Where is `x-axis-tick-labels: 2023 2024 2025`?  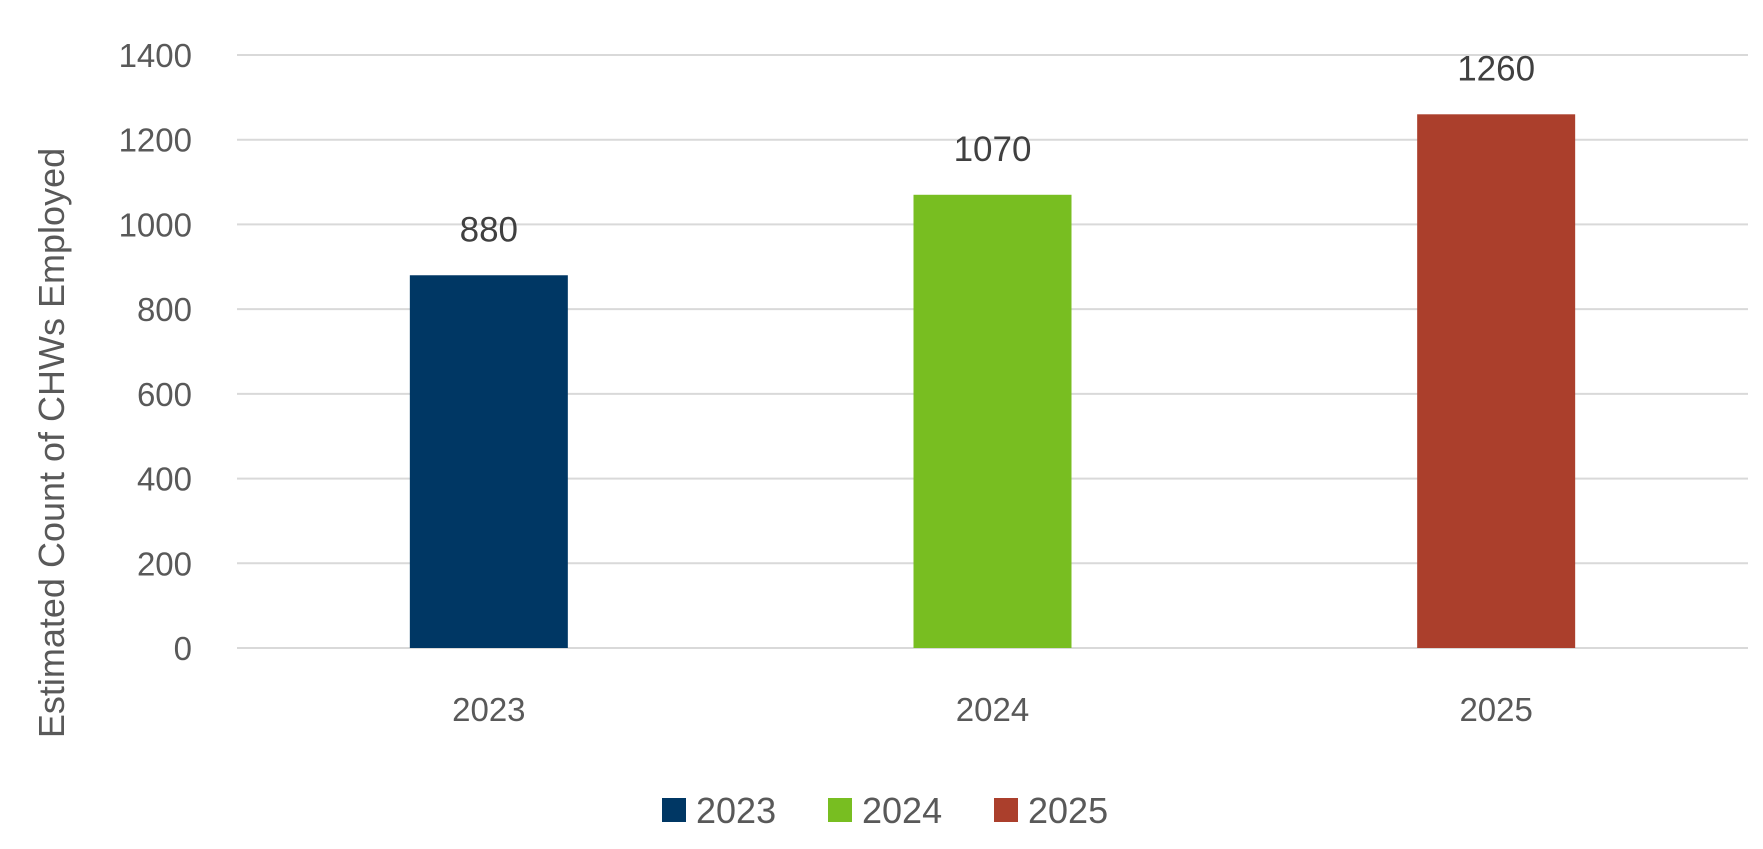
x-axis-tick-labels: 2023 2024 2025 is located at coordinates (992, 709).